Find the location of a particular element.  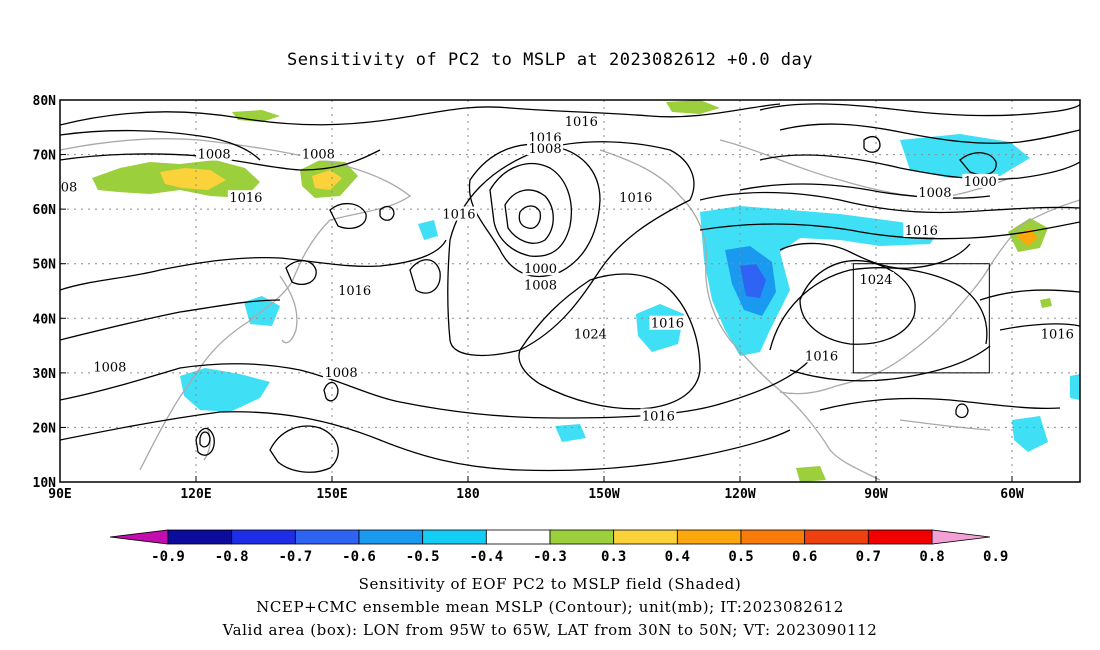

lon-label: 150E is located at coordinates (331, 494).